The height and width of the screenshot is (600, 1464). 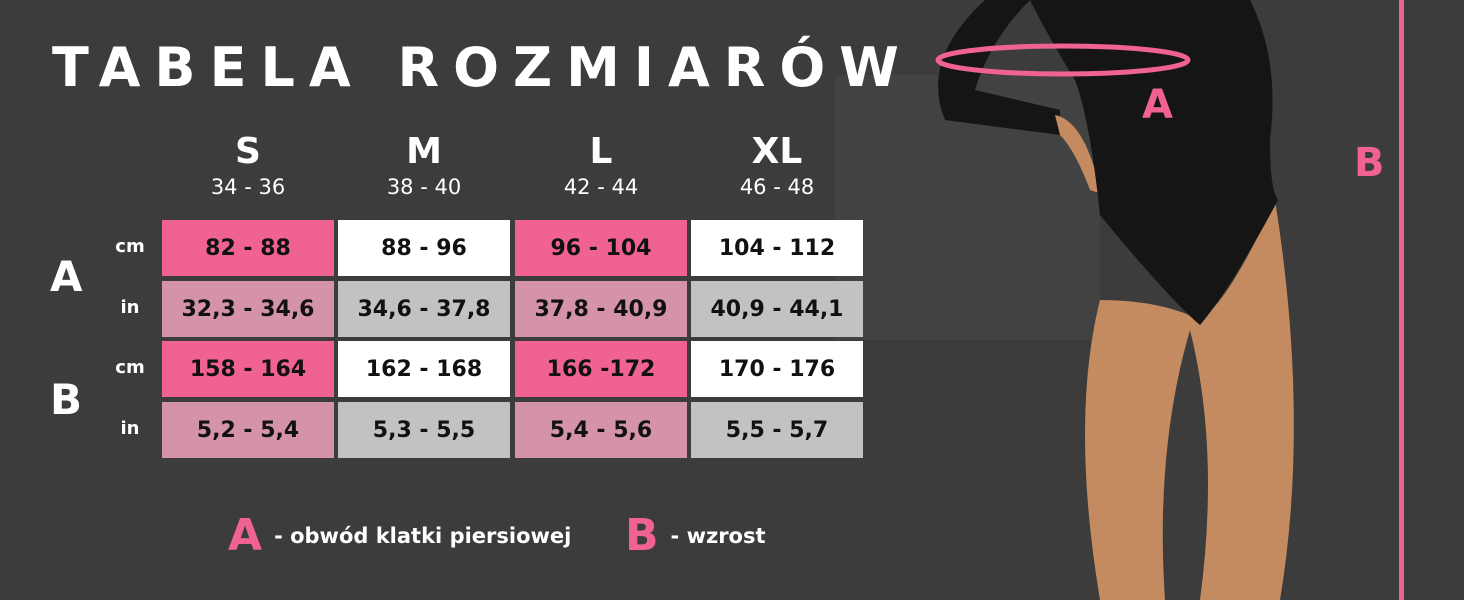 I want to click on table-cell: 5,4 - 5,6, so click(x=601, y=430).